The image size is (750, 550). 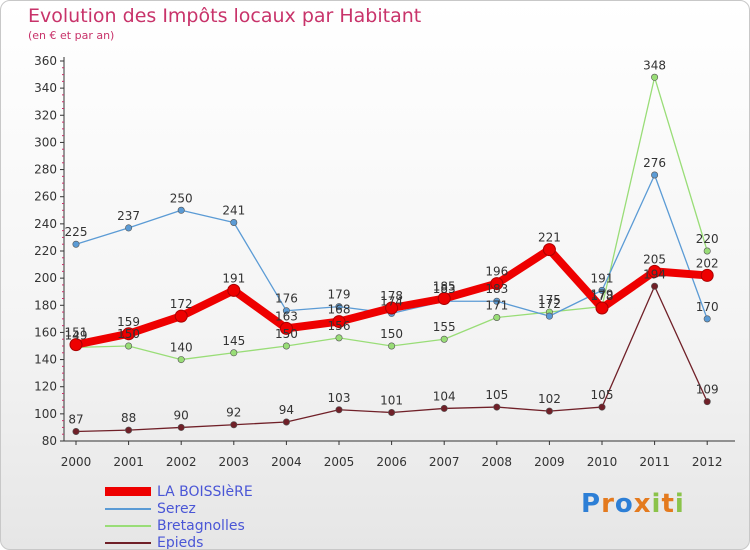 I want to click on data-label: 196, so click(x=496, y=272).